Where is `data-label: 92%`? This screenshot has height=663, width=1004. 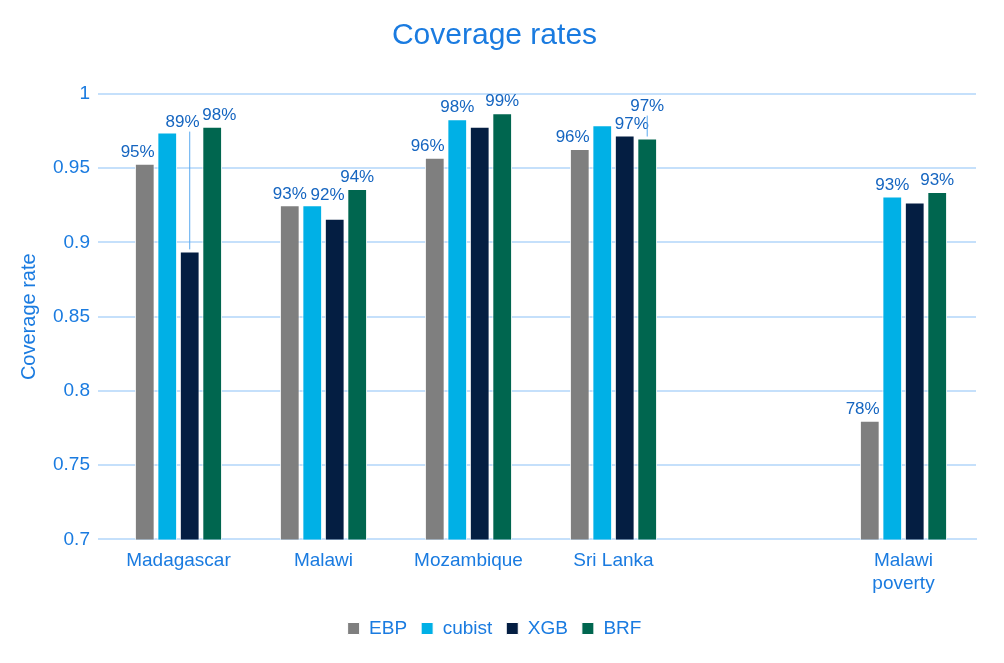 data-label: 92% is located at coordinates (327, 194).